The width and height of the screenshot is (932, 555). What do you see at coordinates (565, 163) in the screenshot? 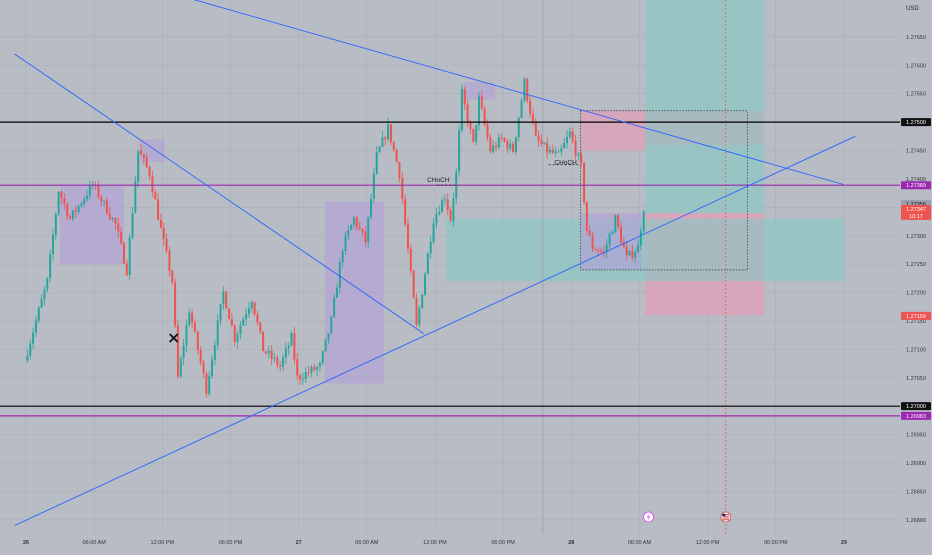
I see `choch-label: CHoCH` at bounding box center [565, 163].